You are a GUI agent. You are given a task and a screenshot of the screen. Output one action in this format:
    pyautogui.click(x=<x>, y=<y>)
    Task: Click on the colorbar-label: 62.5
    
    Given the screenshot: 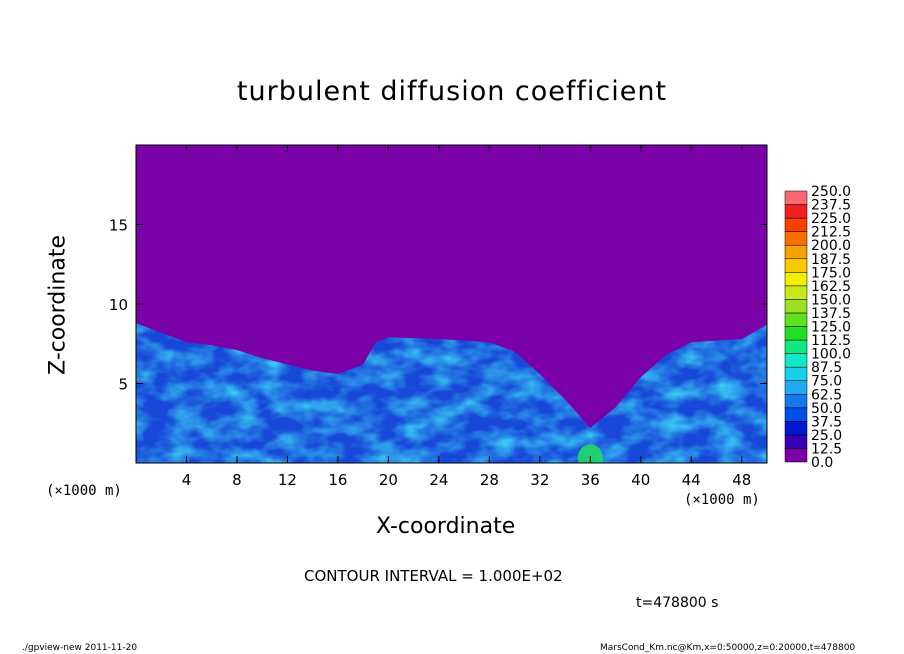 What is the action you would take?
    pyautogui.click(x=826, y=395)
    